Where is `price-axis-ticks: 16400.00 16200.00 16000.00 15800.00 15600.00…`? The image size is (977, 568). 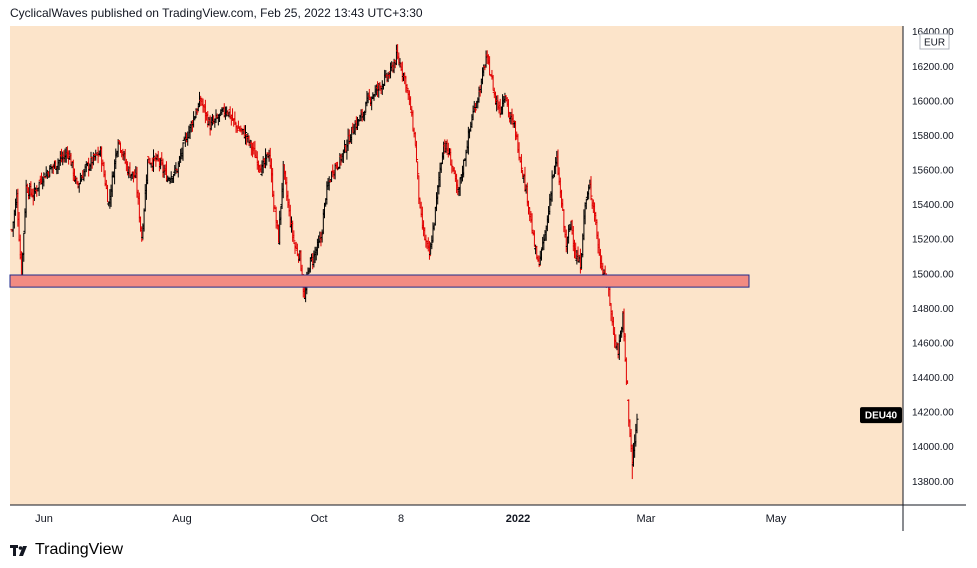 price-axis-ticks: 16400.00 16200.00 16000.00 15800.00 15600.00… is located at coordinates (933, 257).